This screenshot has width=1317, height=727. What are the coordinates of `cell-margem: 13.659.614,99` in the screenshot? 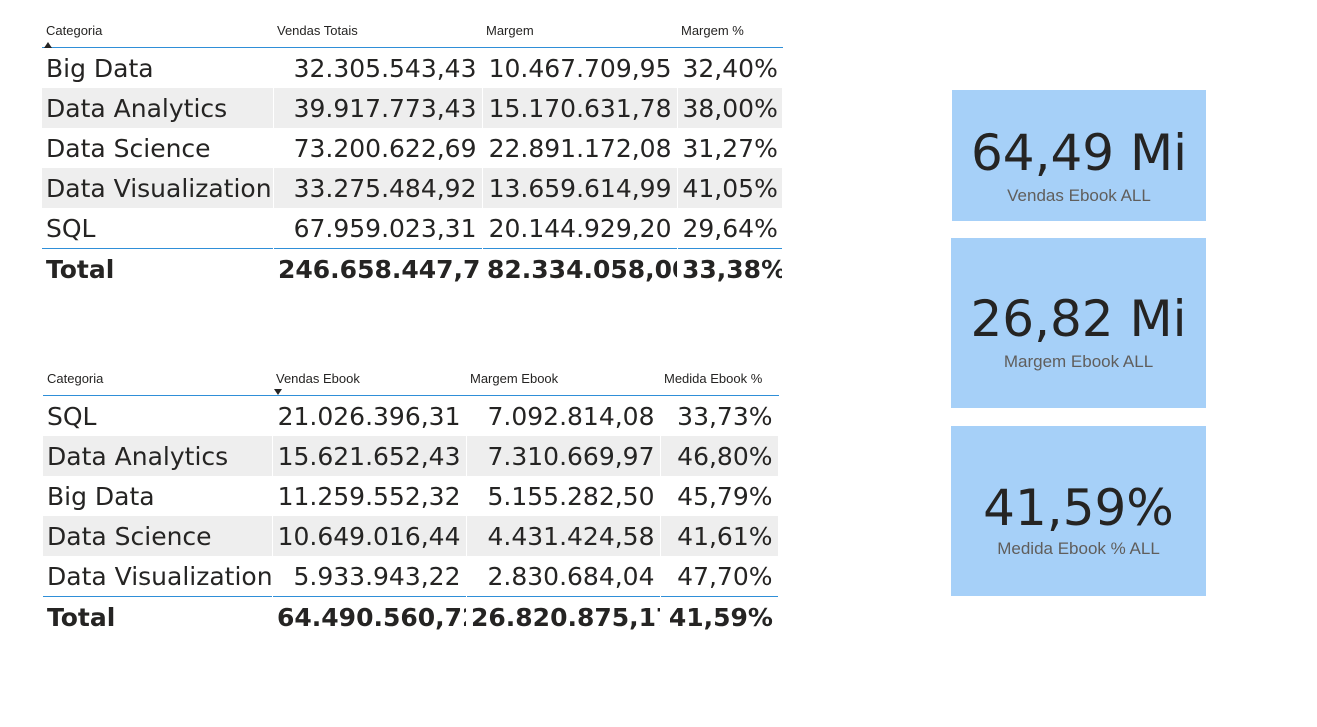 It's located at (580, 188).